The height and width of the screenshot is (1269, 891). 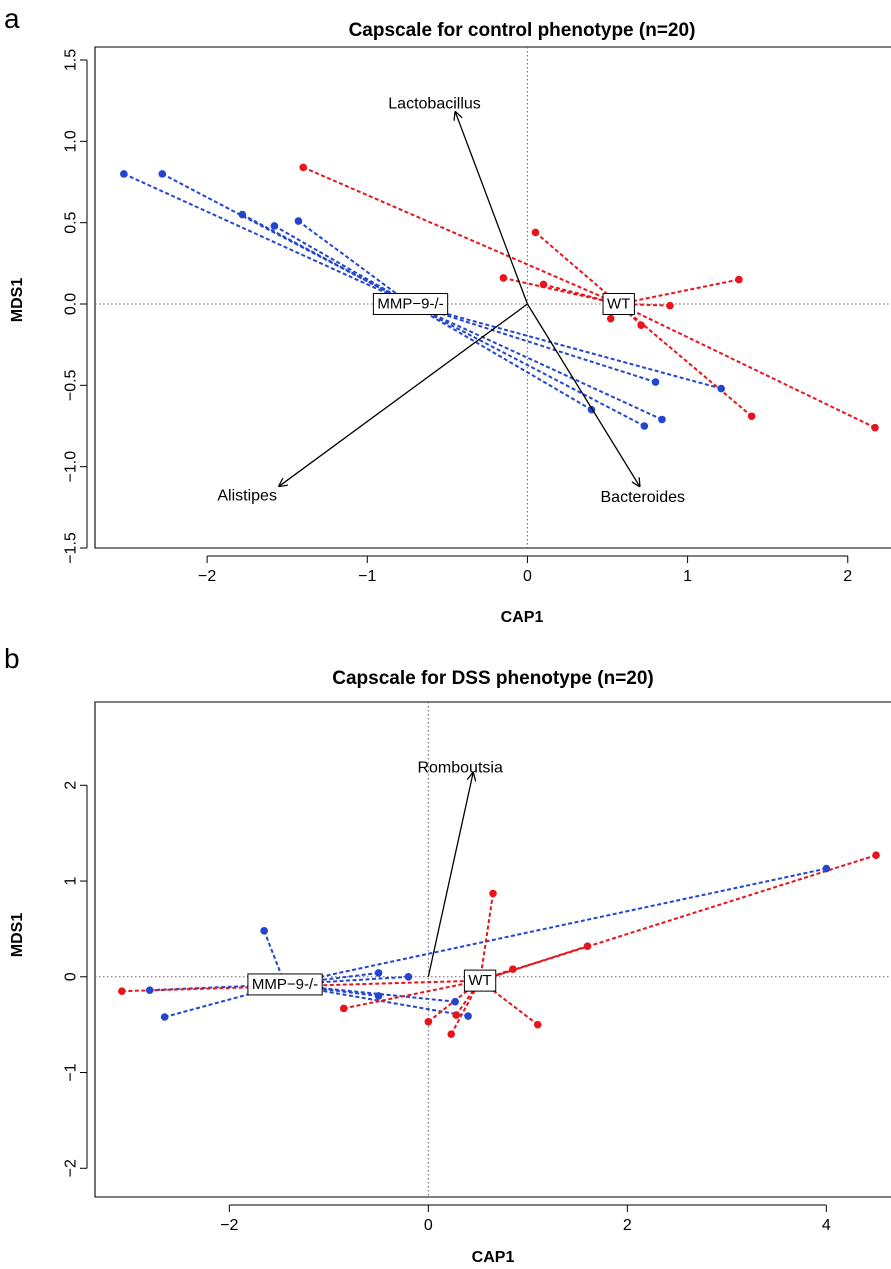 I want to click on y-tick-label: 0.5, so click(x=71, y=222).